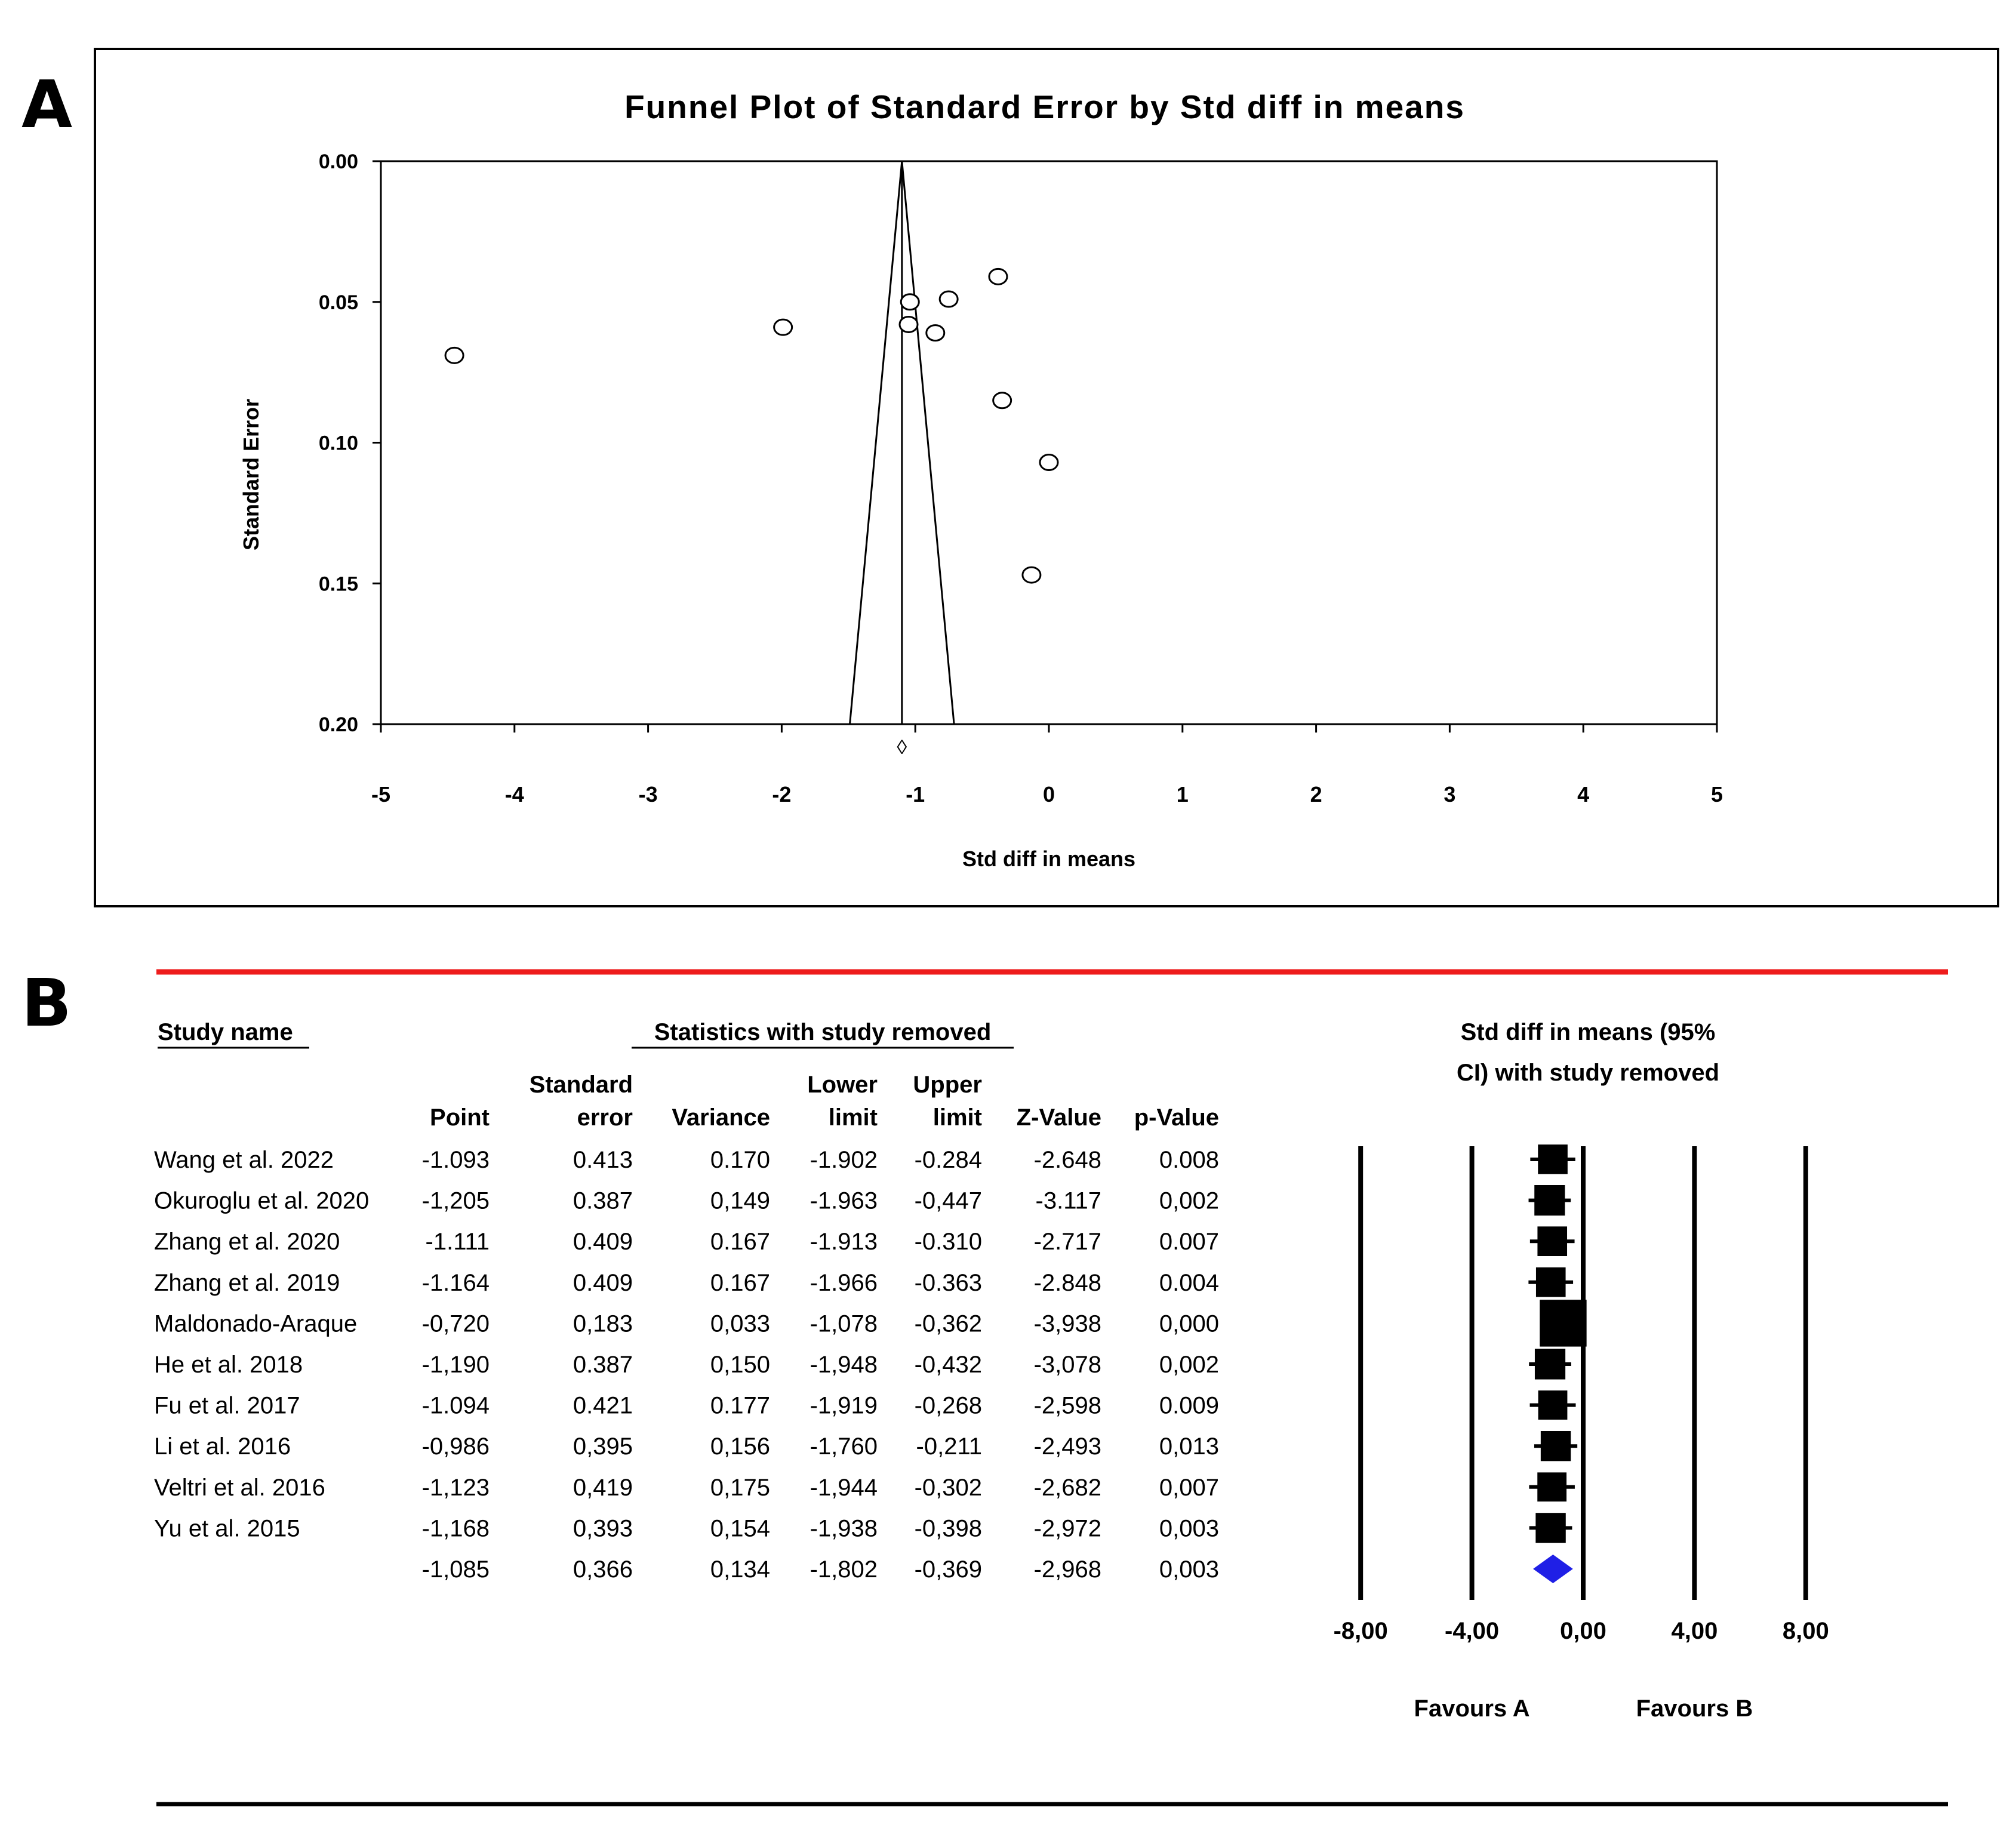 This screenshot has height=1825, width=2016. What do you see at coordinates (844, 1201) in the screenshot?
I see `col-lower-limit-cell: -1.963` at bounding box center [844, 1201].